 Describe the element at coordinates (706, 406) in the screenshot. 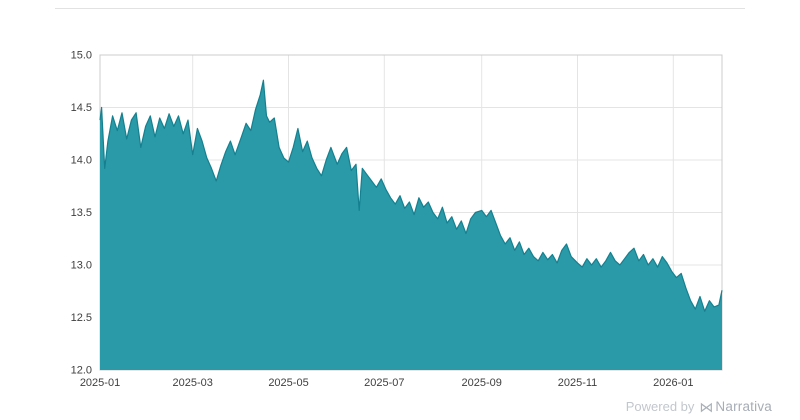

I see `narrativa-logo-icon: ⋈` at that location.